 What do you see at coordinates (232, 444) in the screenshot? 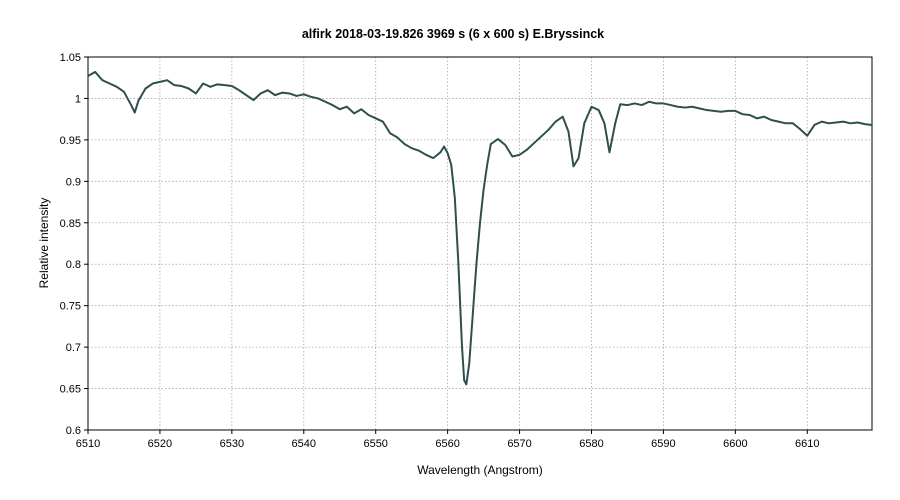
I see `x-tick-label: 6530` at bounding box center [232, 444].